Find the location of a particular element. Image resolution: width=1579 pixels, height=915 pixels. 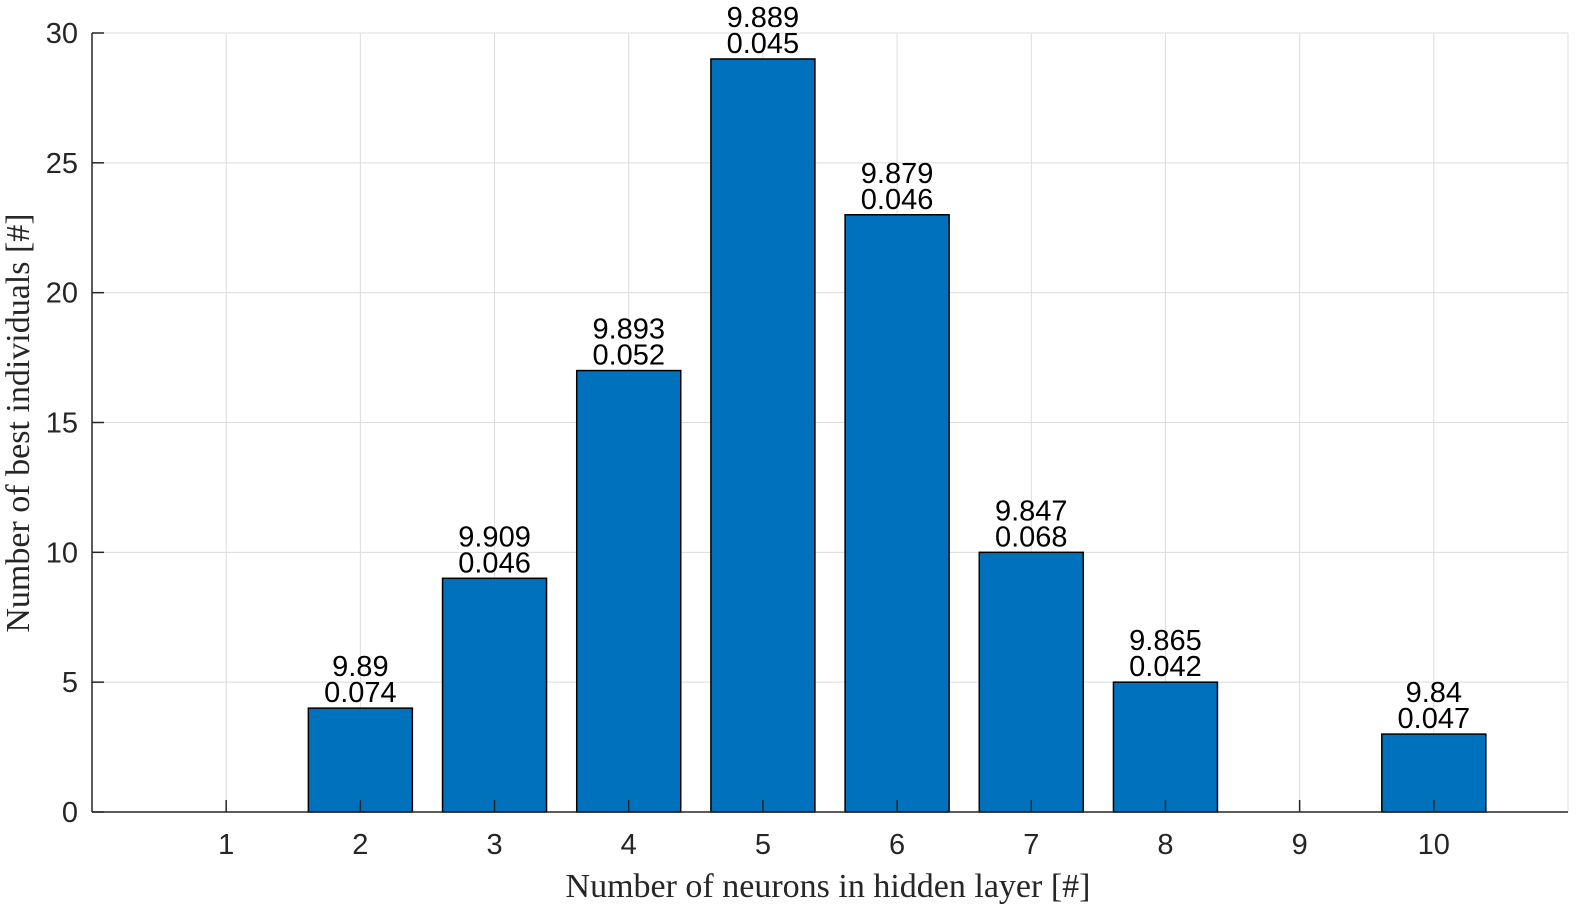

x-tick-label: 9 is located at coordinates (1300, 845).